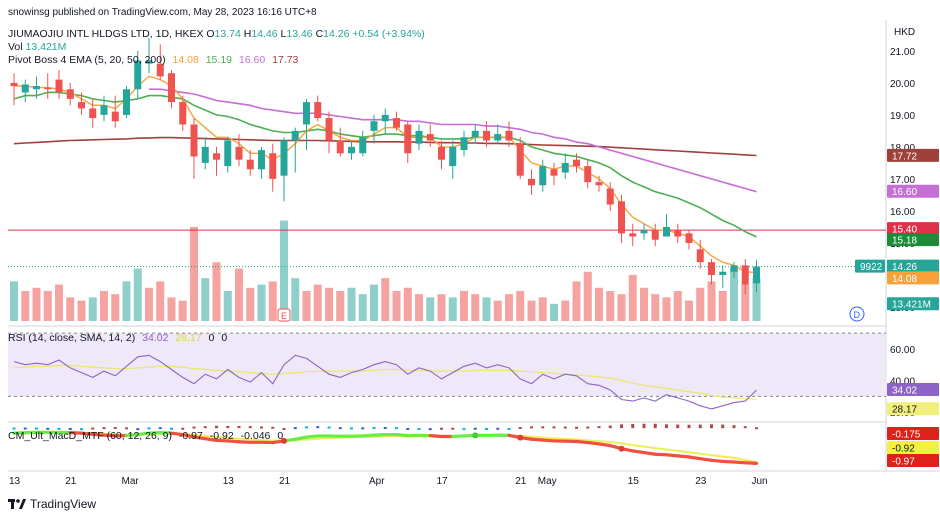 The width and height of the screenshot is (940, 517). I want to click on tradingview-logo: TradingView, so click(52, 504).